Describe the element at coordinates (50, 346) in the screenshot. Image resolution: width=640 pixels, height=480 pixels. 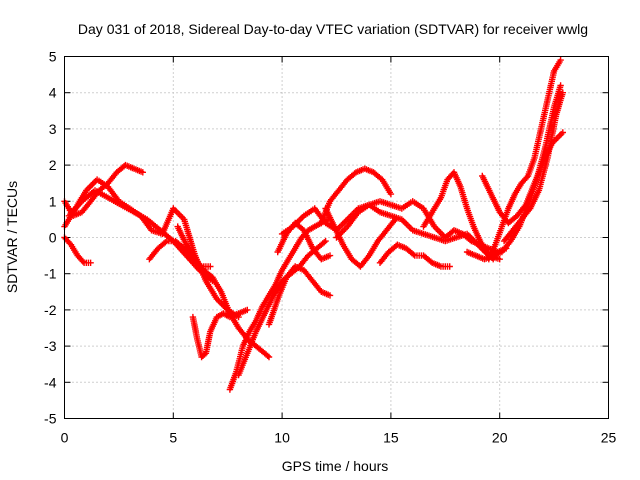
I see `y-tick-label: -3` at that location.